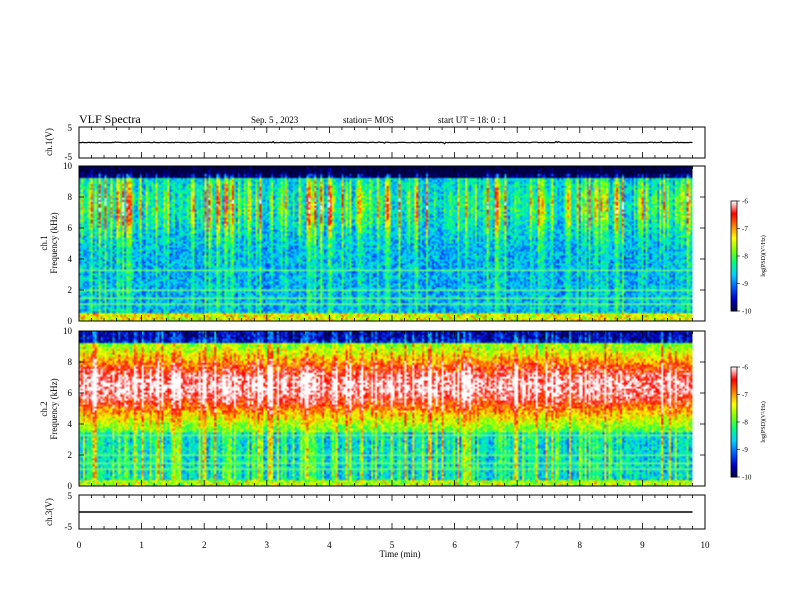 The height and width of the screenshot is (612, 792). What do you see at coordinates (706, 545) in the screenshot?
I see `time-tick-label: 10` at bounding box center [706, 545].